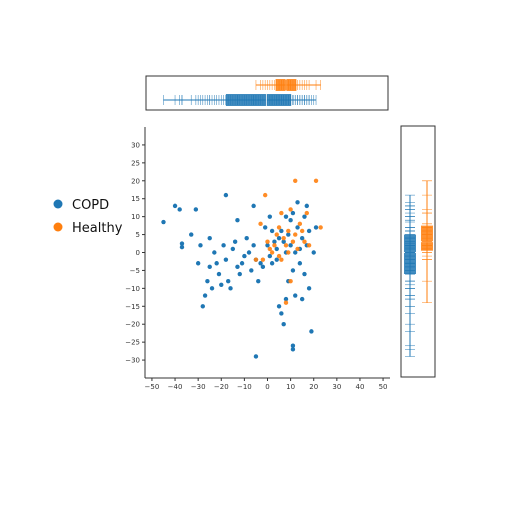  I want to click on top-marginal-panel, so click(267, 93).